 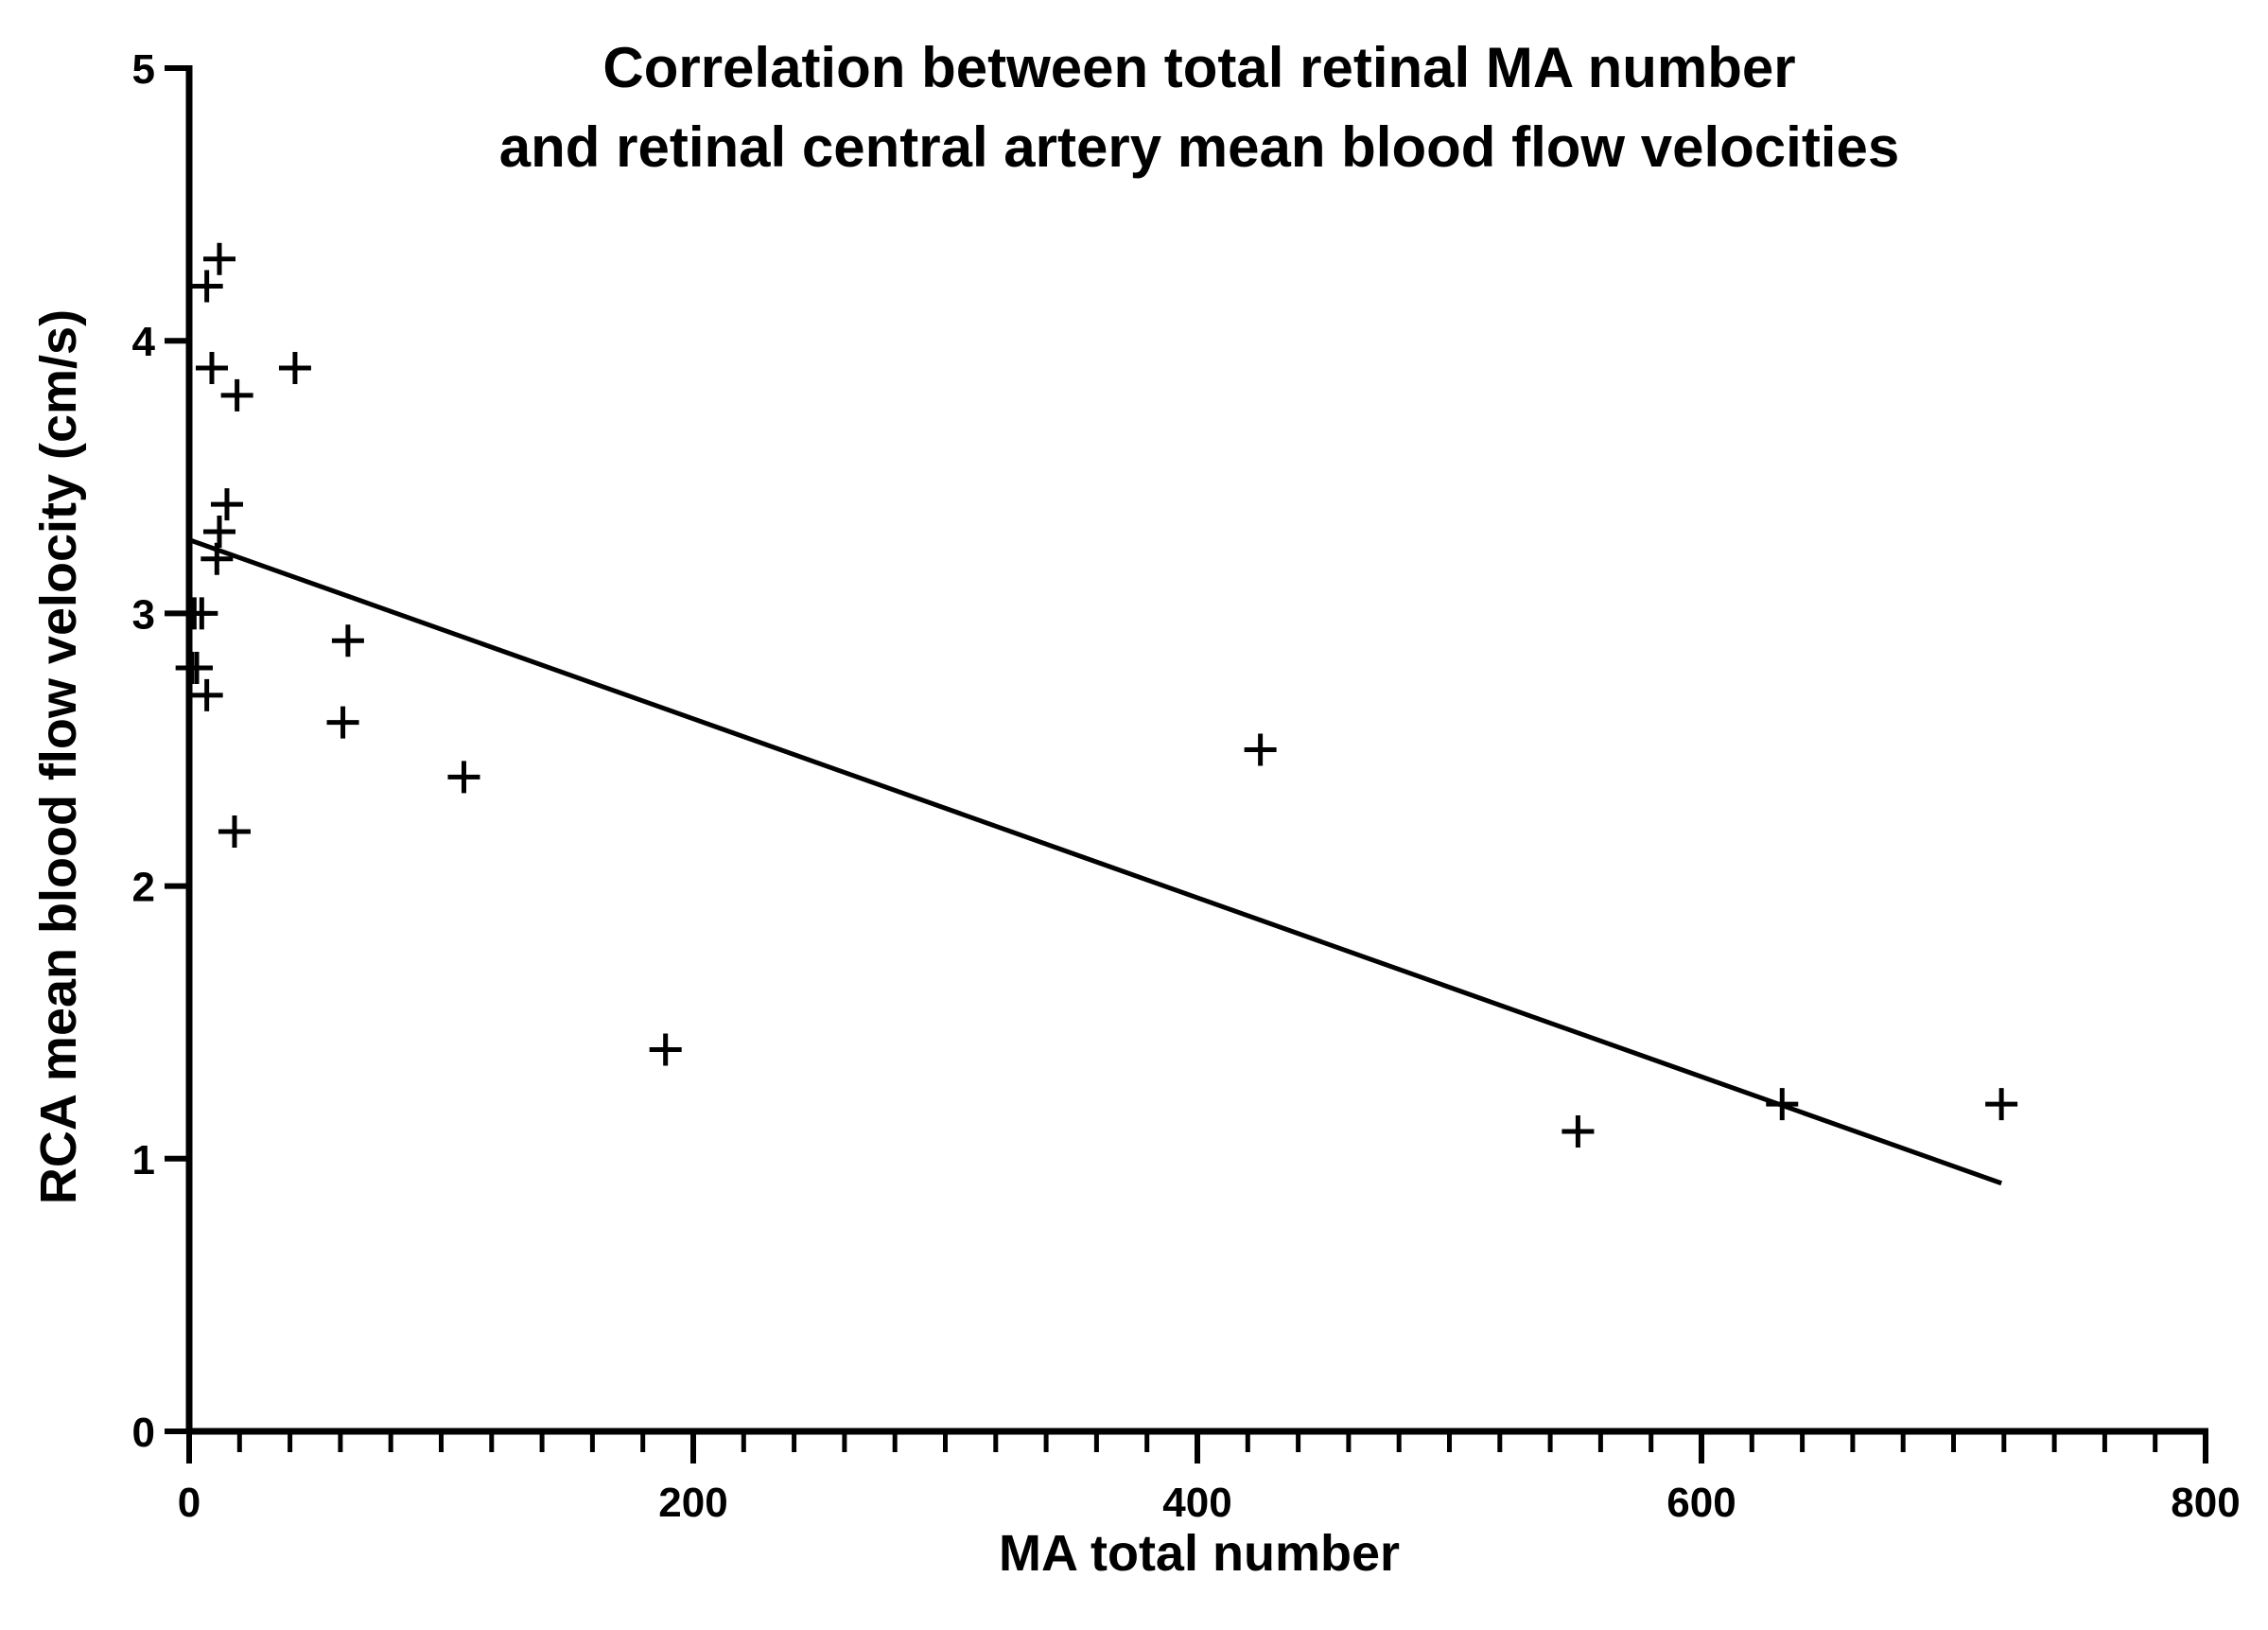 I want to click on x-tick-label: 600, so click(x=1701, y=1503).